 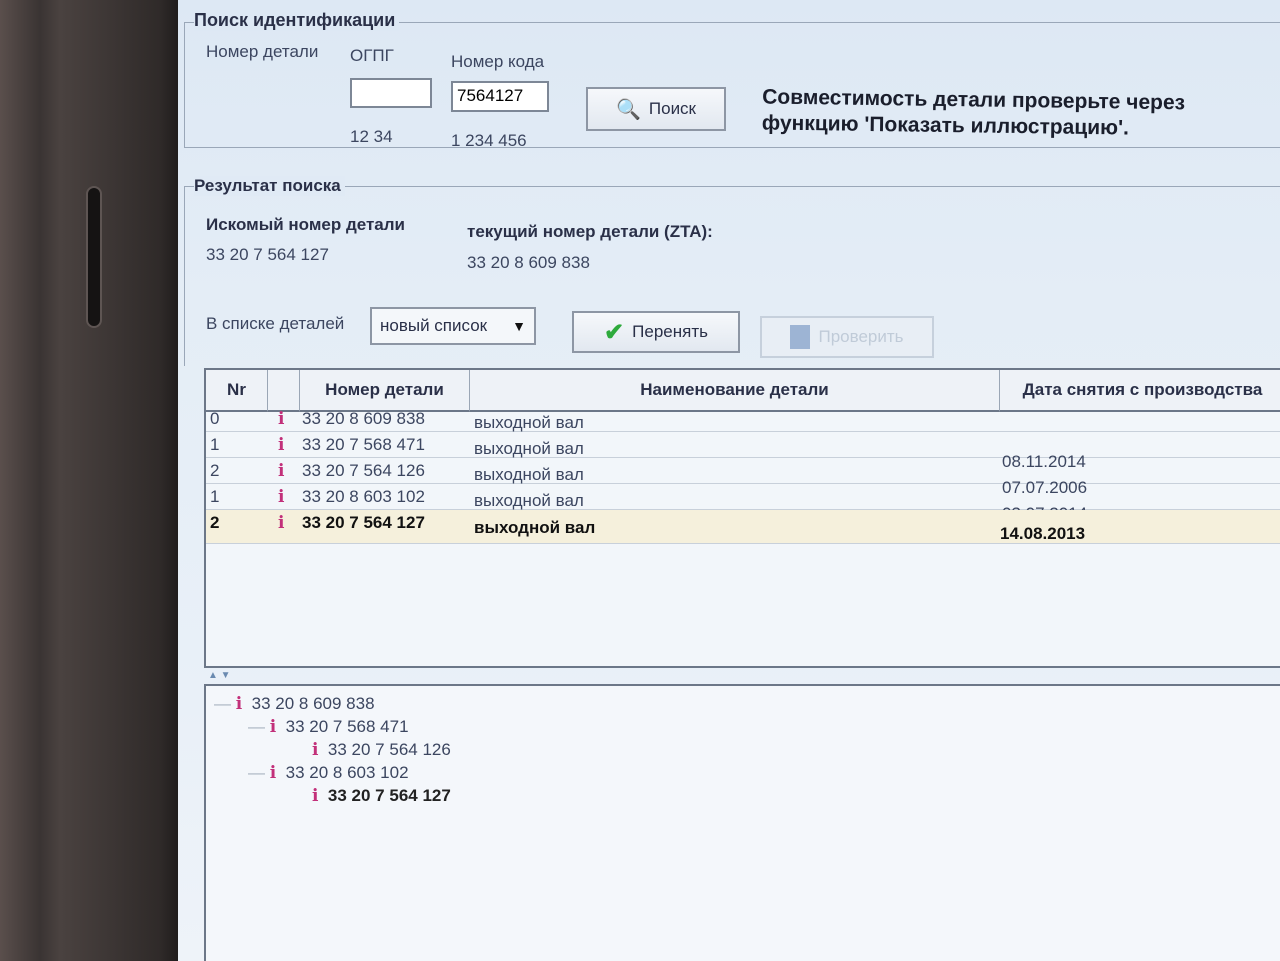 I want to click on part-cell: 33 20 7 564 127, so click(x=363, y=522).